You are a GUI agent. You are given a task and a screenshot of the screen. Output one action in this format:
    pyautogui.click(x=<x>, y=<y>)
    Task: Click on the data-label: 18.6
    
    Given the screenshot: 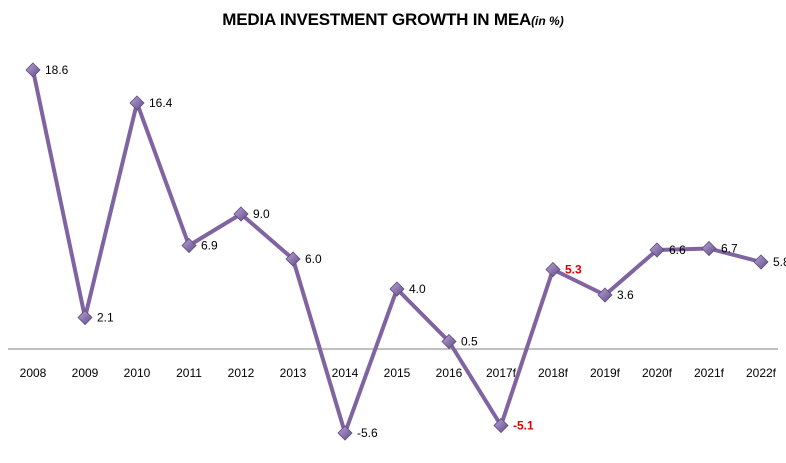 What is the action you would take?
    pyautogui.click(x=57, y=70)
    